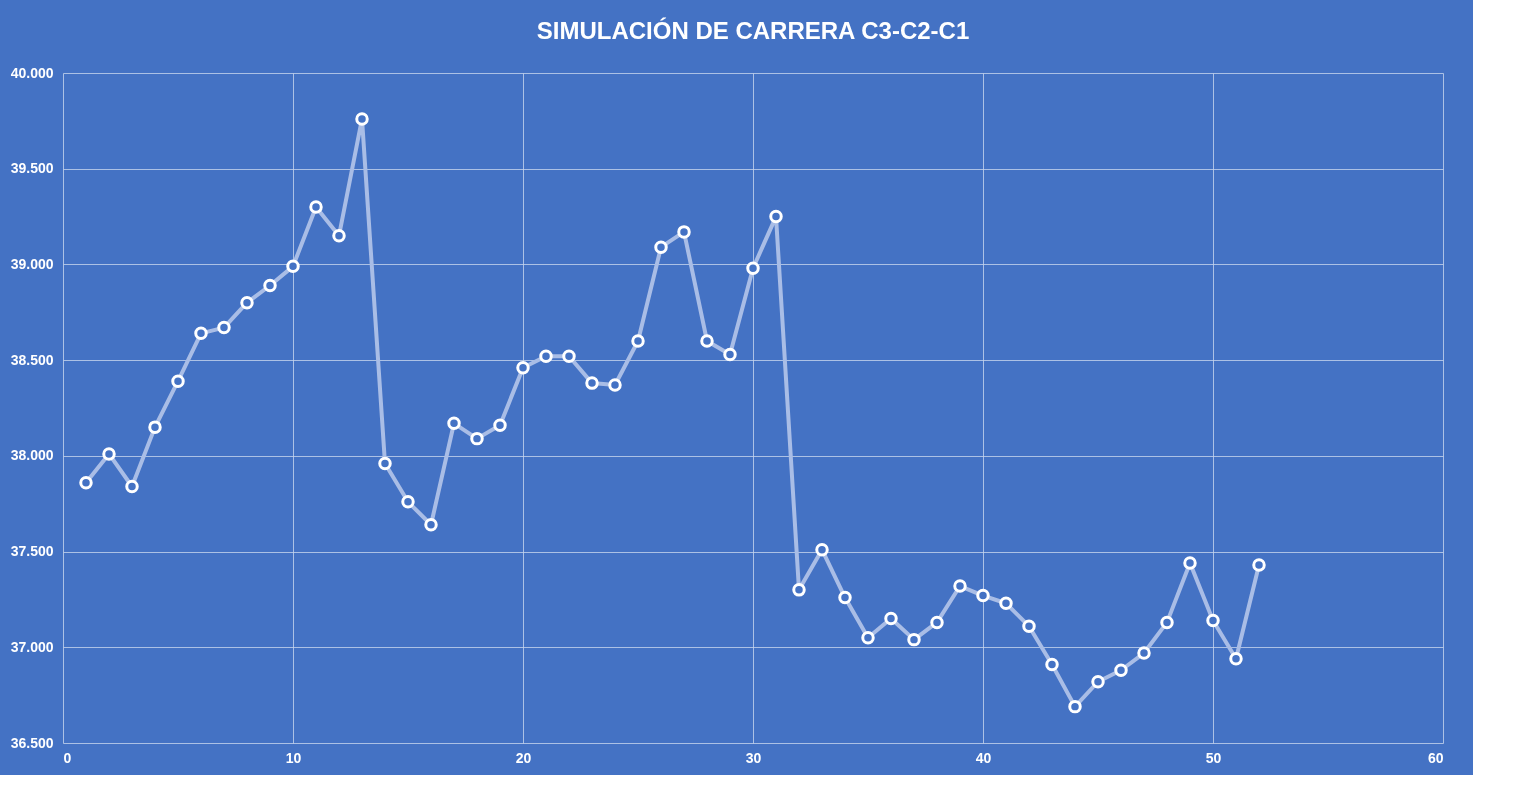 This screenshot has height=808, width=1514. I want to click on y-tick-label: 37.500, so click(32, 551).